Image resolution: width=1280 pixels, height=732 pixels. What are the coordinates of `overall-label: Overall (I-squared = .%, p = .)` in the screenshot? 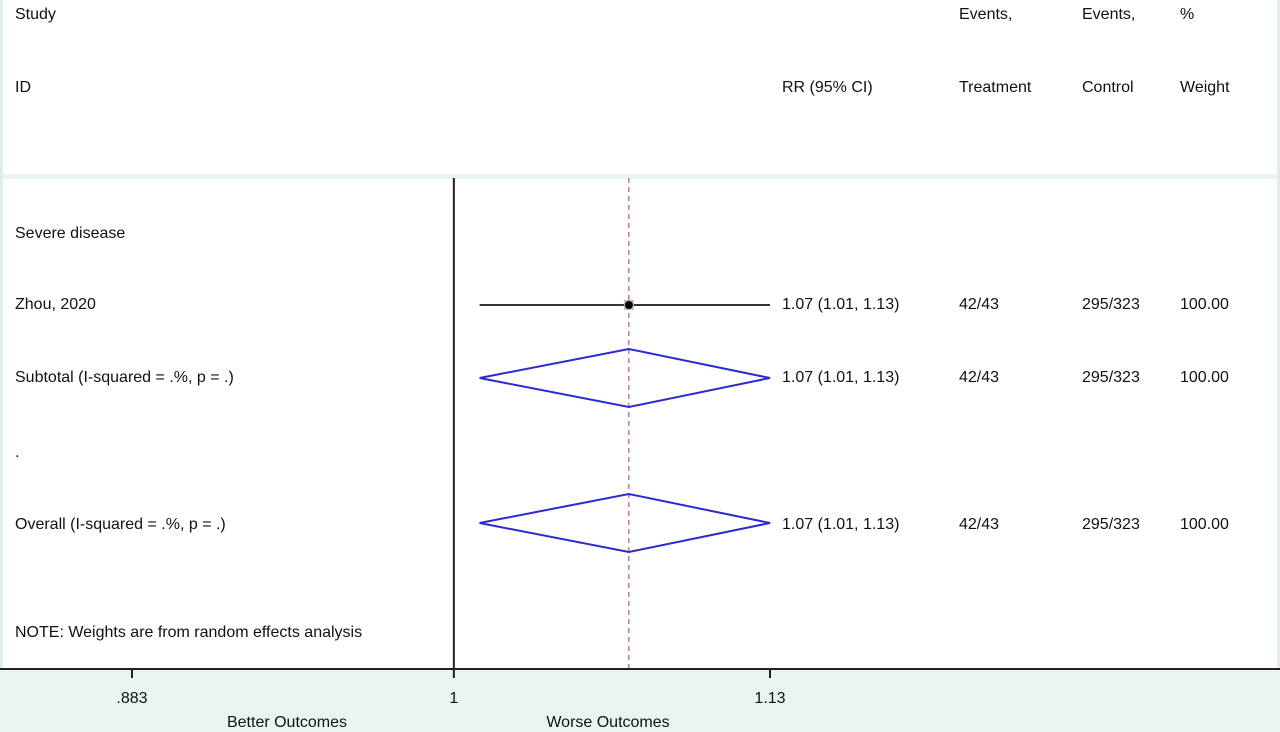 It's located at (120, 524).